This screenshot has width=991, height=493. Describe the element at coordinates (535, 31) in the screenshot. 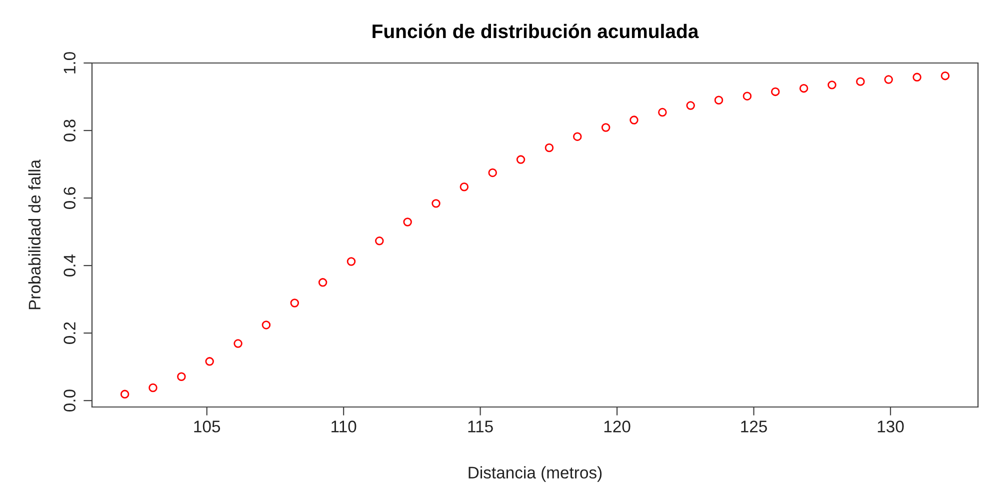

I see `chart-title: Función de distribución acumulada` at that location.